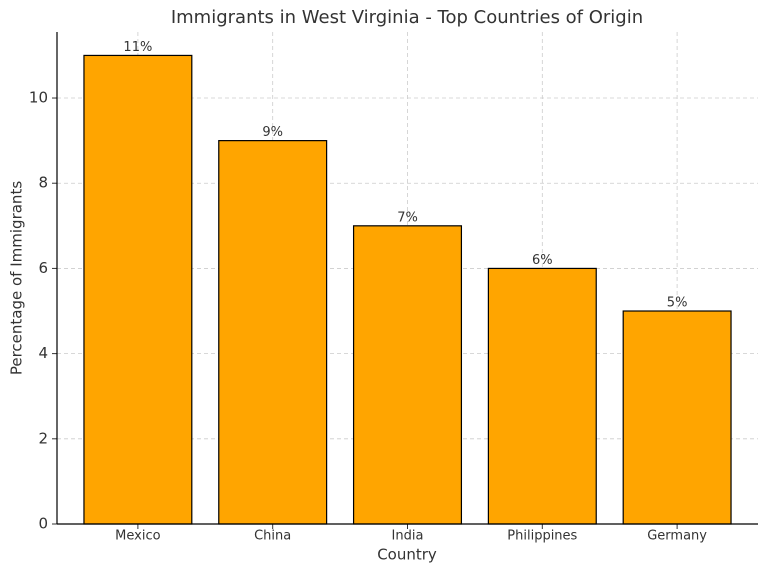 This screenshot has height=578, width=768. Describe the element at coordinates (17, 278) in the screenshot. I see `y-axis-label: Percentage of Immigrants` at that location.